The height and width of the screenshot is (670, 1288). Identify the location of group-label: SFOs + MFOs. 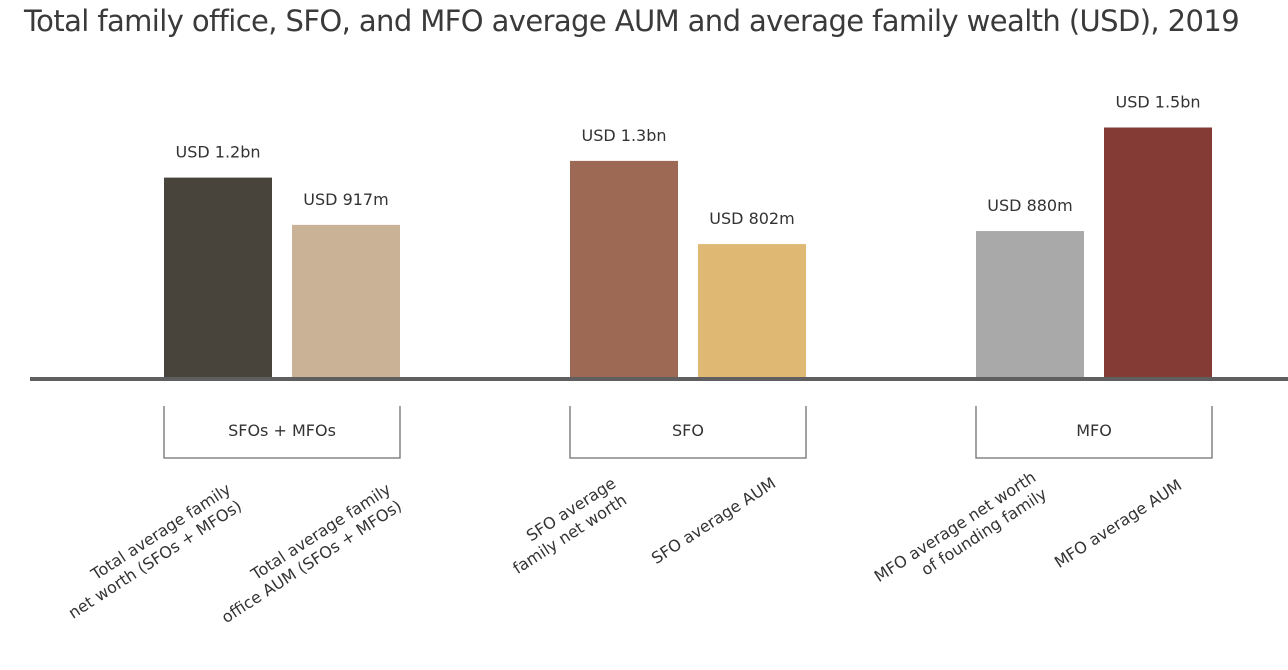
(282, 430).